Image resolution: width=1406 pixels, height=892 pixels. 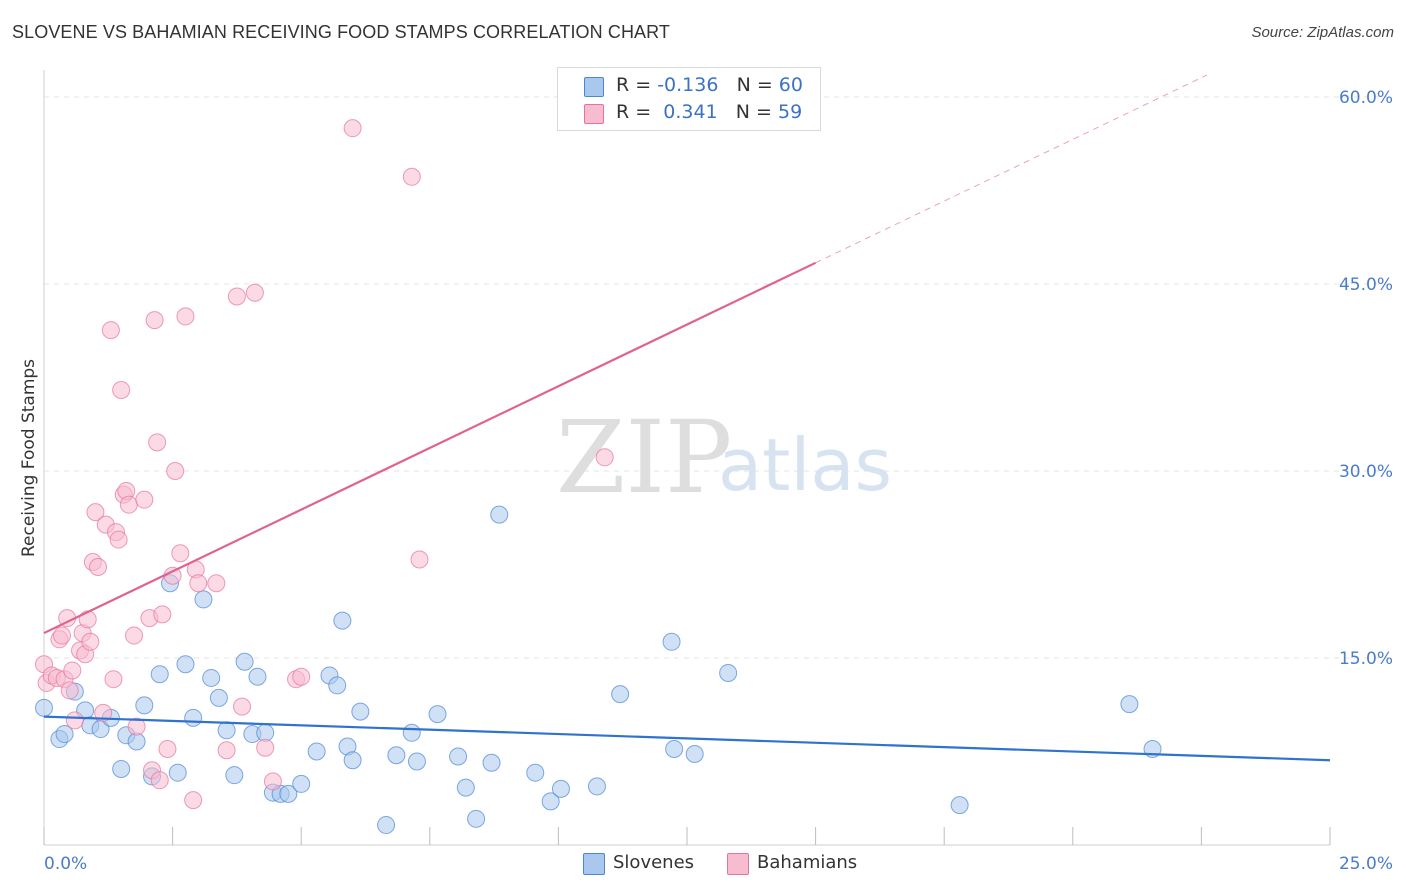 What do you see at coordinates (1366, 98) in the screenshot?
I see `y-tick-label: 60.0%` at bounding box center [1366, 98].